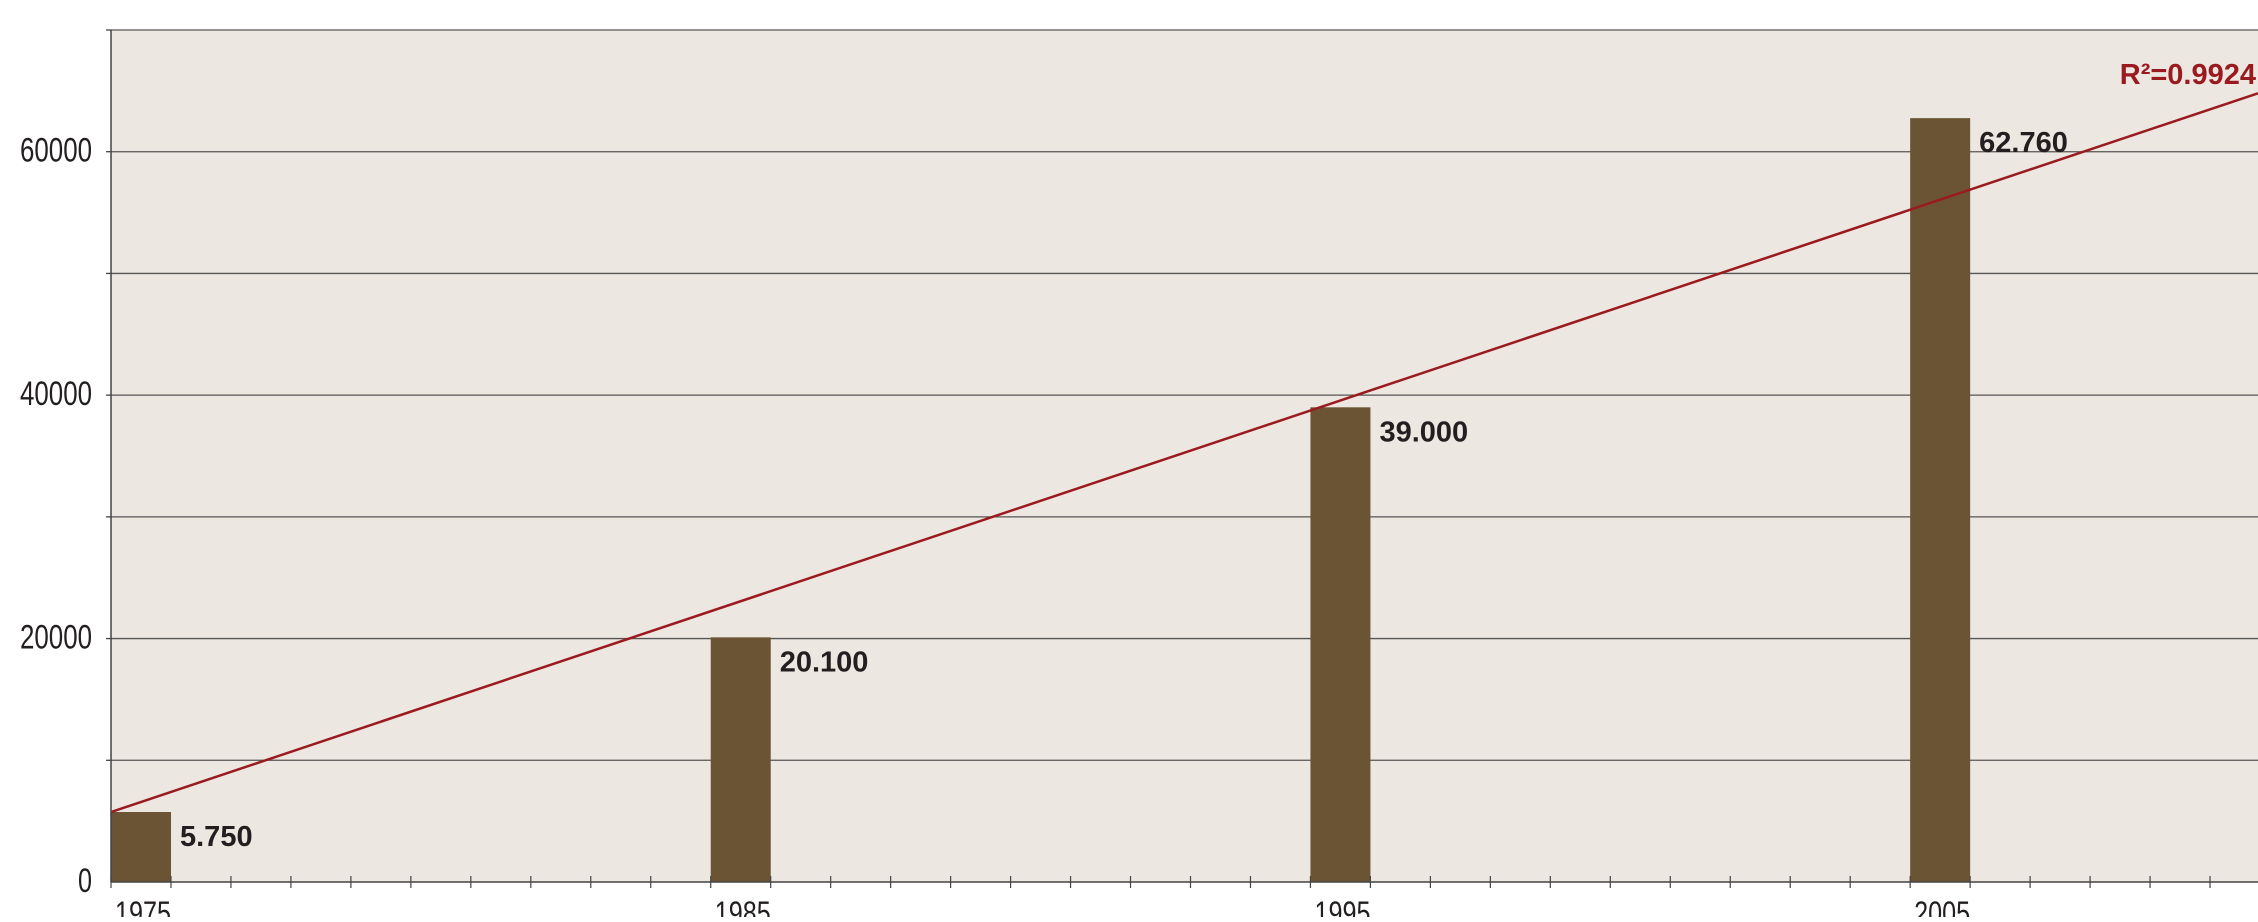 The height and width of the screenshot is (922, 2258). I want to click on y-tick-label: 60000, so click(56, 151).